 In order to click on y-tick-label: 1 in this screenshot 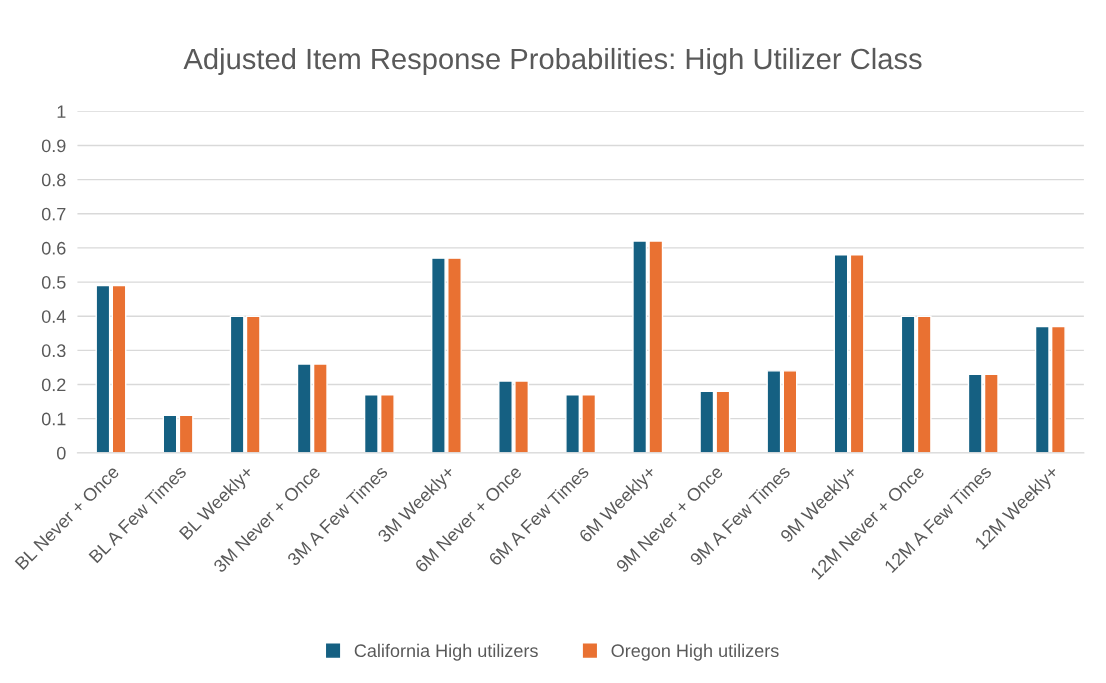, I will do `click(61, 111)`.